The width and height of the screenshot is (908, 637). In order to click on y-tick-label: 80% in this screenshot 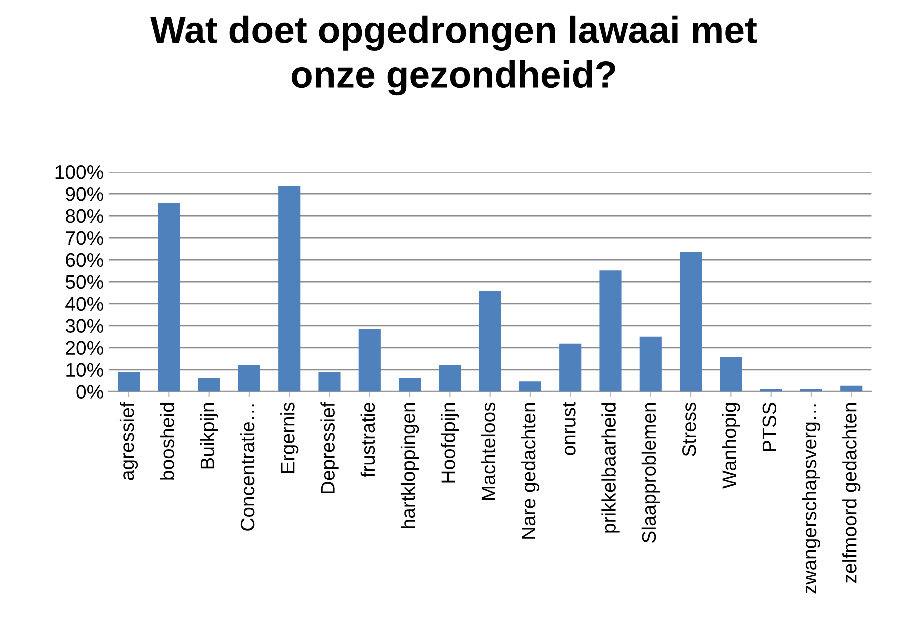, I will do `click(85, 216)`.